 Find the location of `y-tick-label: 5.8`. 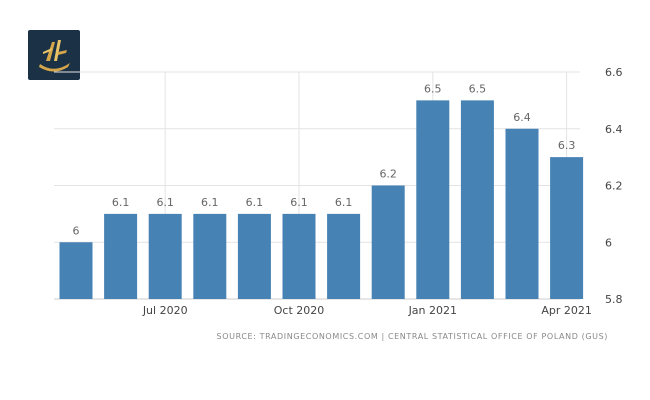

y-tick-label: 5.8 is located at coordinates (614, 299).